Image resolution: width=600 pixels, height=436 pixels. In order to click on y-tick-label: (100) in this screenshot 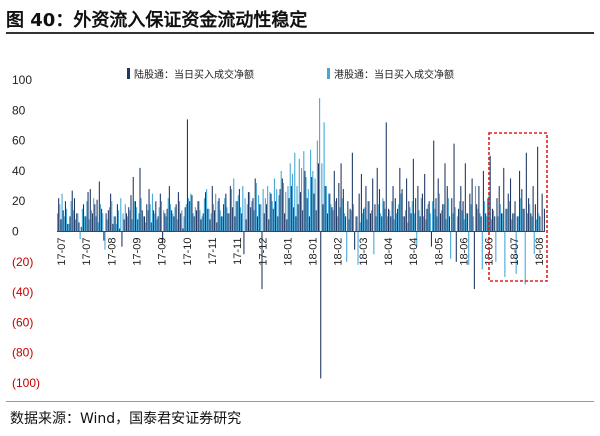, I will do `click(26, 383)`.